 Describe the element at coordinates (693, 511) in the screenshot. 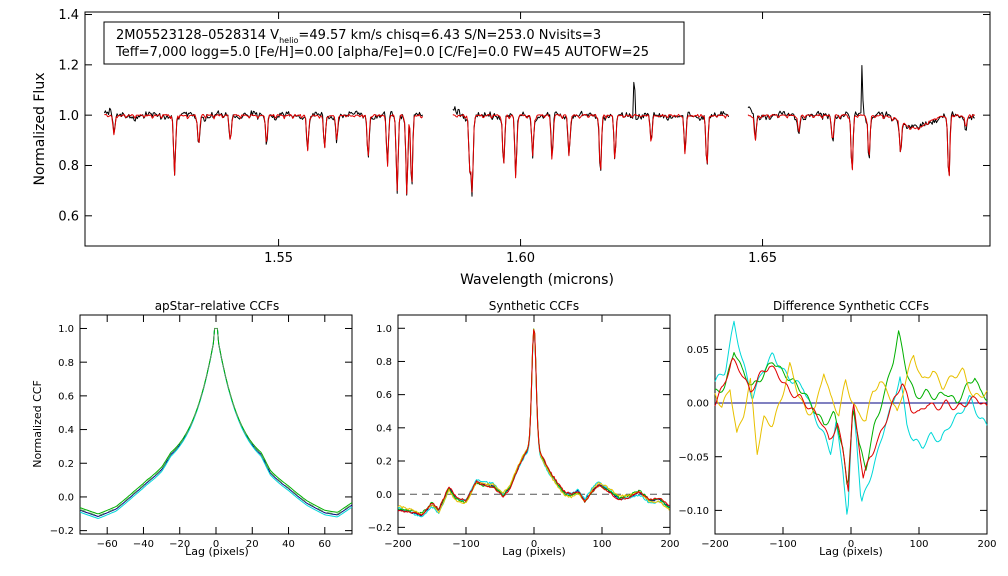

I see `difference-ccf-y-tick-label: −0.10` at that location.